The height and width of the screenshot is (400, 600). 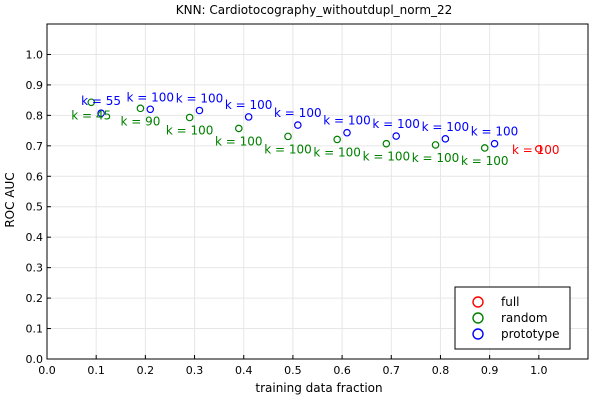 What do you see at coordinates (244, 370) in the screenshot?
I see `x-tick-label: 0.4` at bounding box center [244, 370].